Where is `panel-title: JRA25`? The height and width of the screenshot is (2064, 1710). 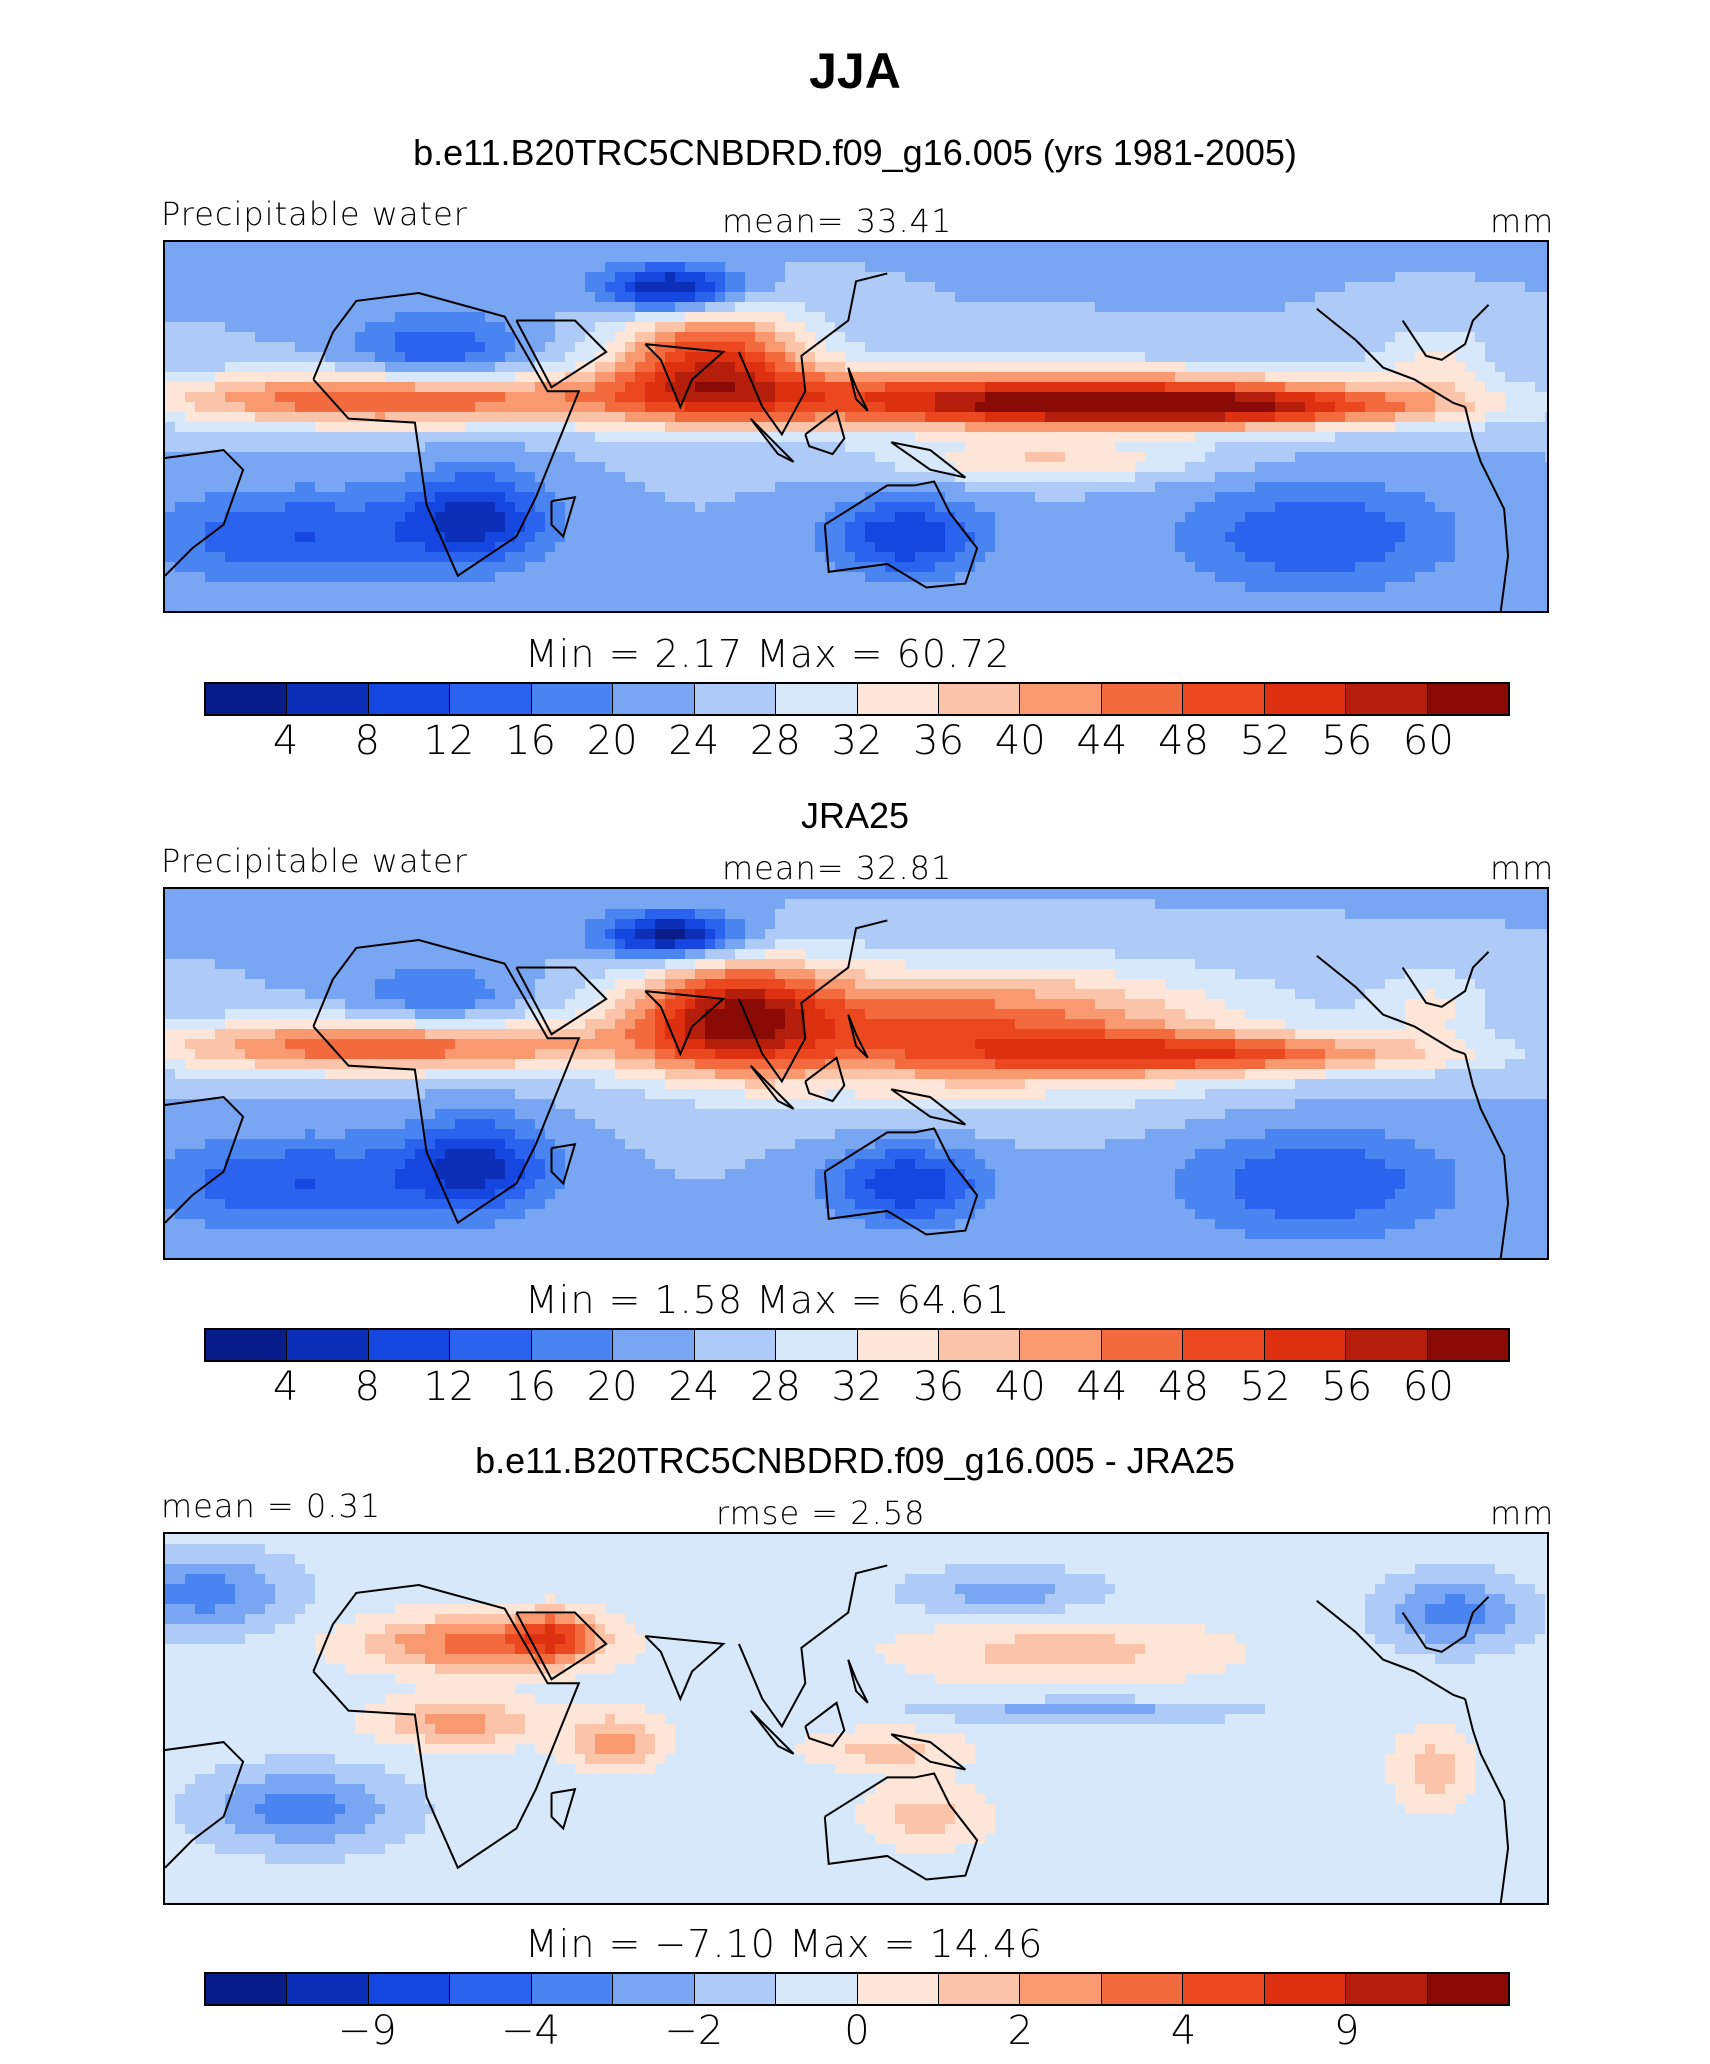 panel-title: JRA25 is located at coordinates (855, 815).